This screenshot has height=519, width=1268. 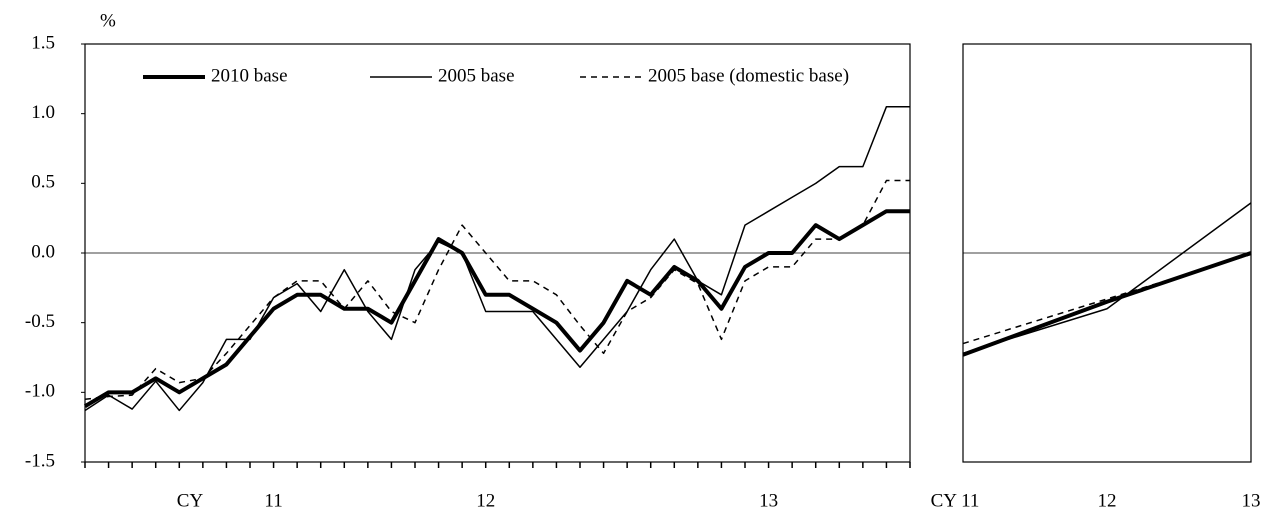 I want to click on legend-label: 2005 base, so click(x=476, y=75).